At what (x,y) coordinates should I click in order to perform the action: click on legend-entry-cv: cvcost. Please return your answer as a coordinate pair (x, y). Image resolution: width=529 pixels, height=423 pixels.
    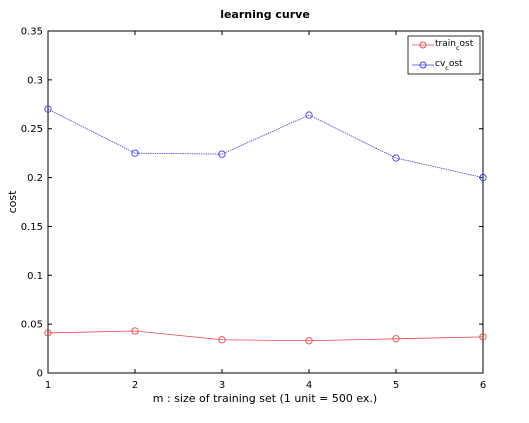
    Looking at the image, I should click on (437, 65).